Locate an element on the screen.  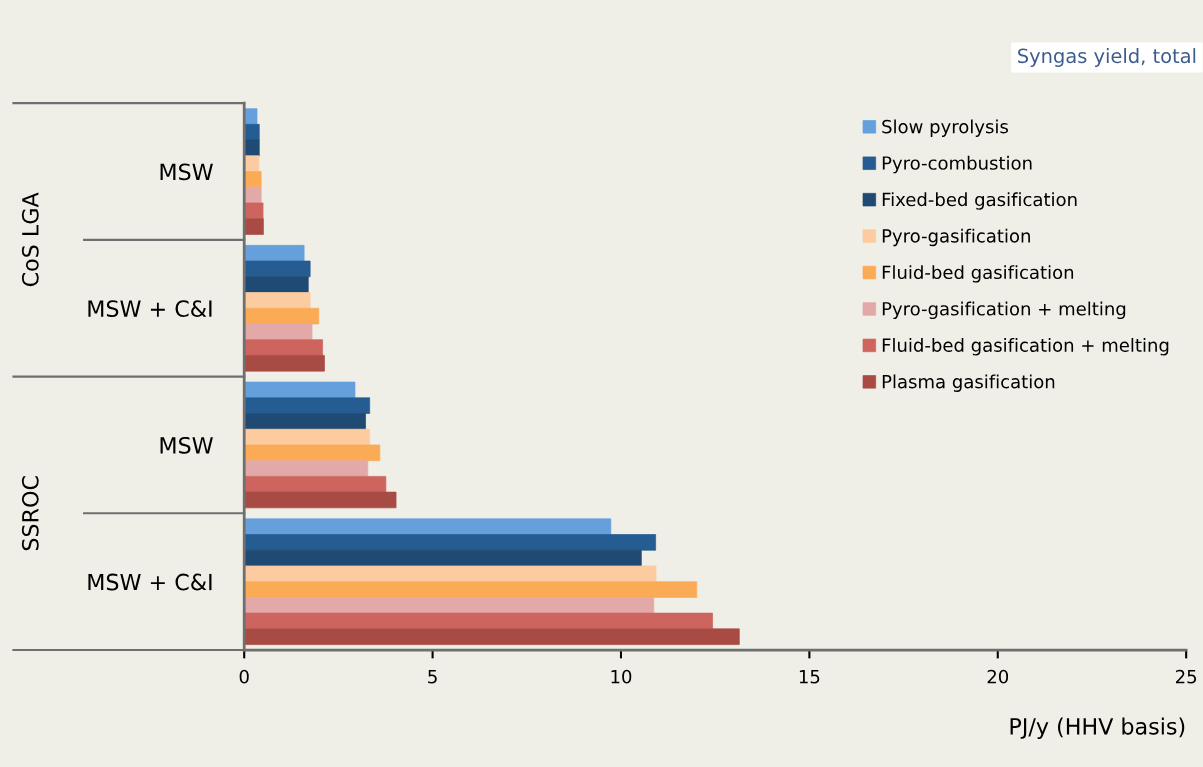
text: SSROC is located at coordinates (30, 513).